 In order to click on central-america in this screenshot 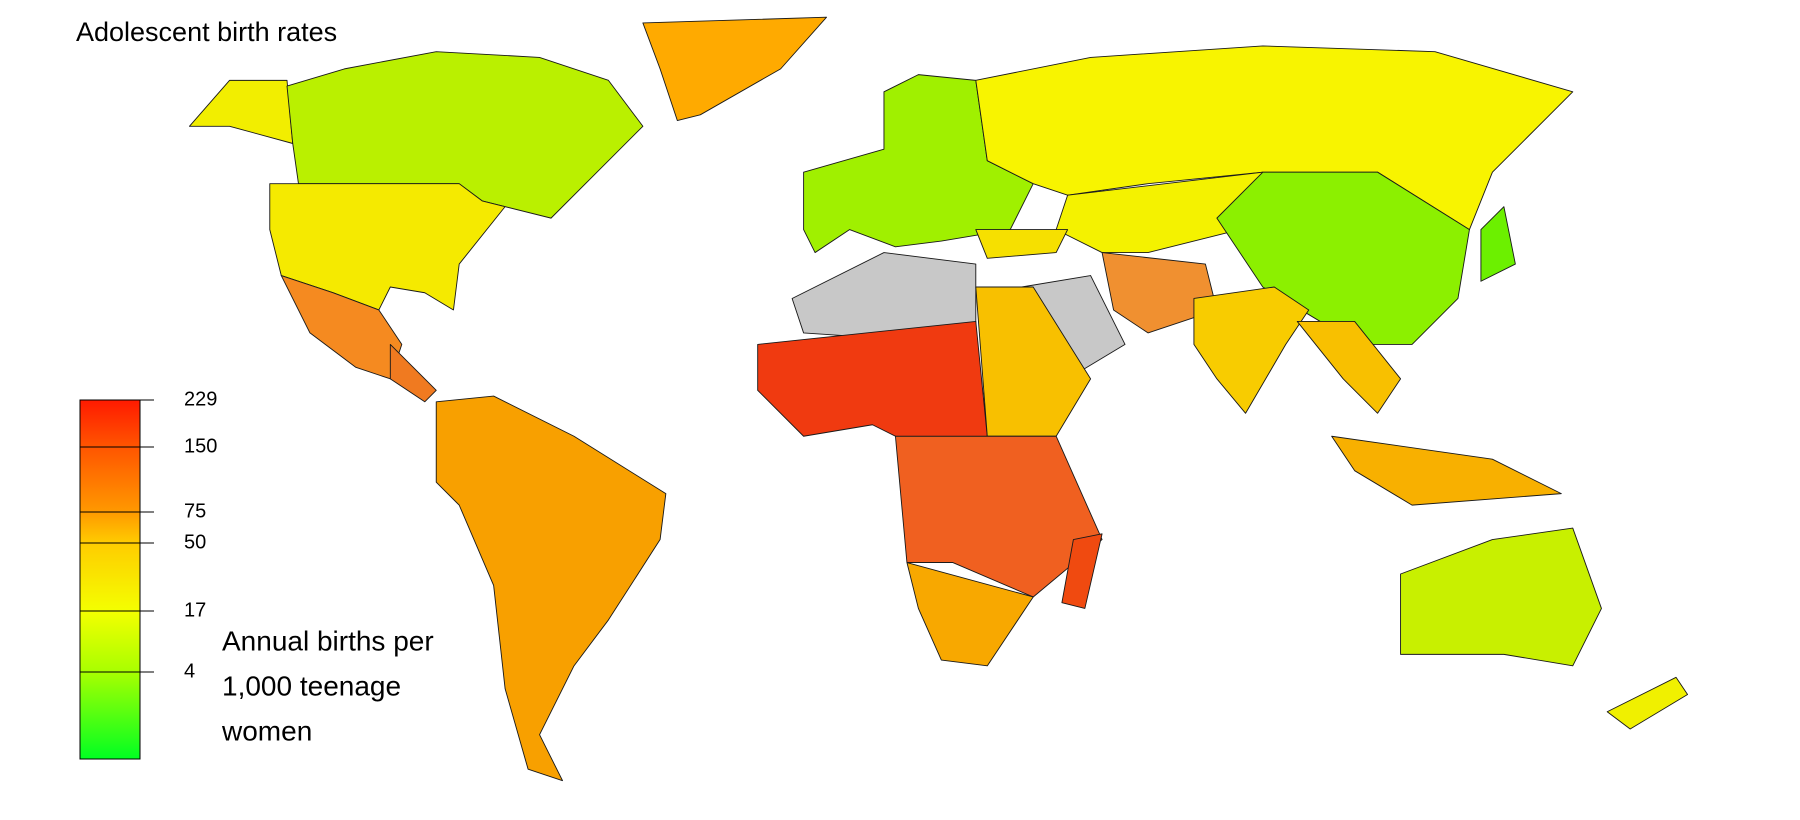, I will do `click(413, 373)`.